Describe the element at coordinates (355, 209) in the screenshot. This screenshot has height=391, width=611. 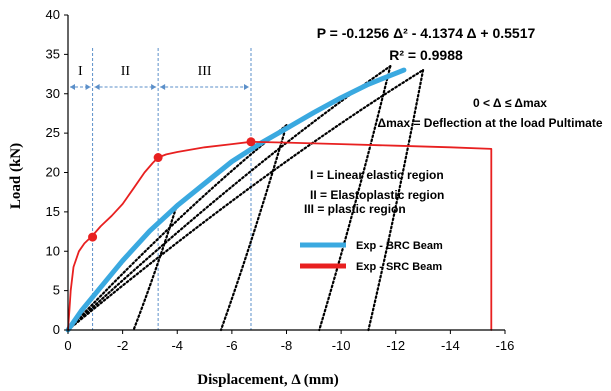
I see `region-note-3: III = plastic region` at that location.